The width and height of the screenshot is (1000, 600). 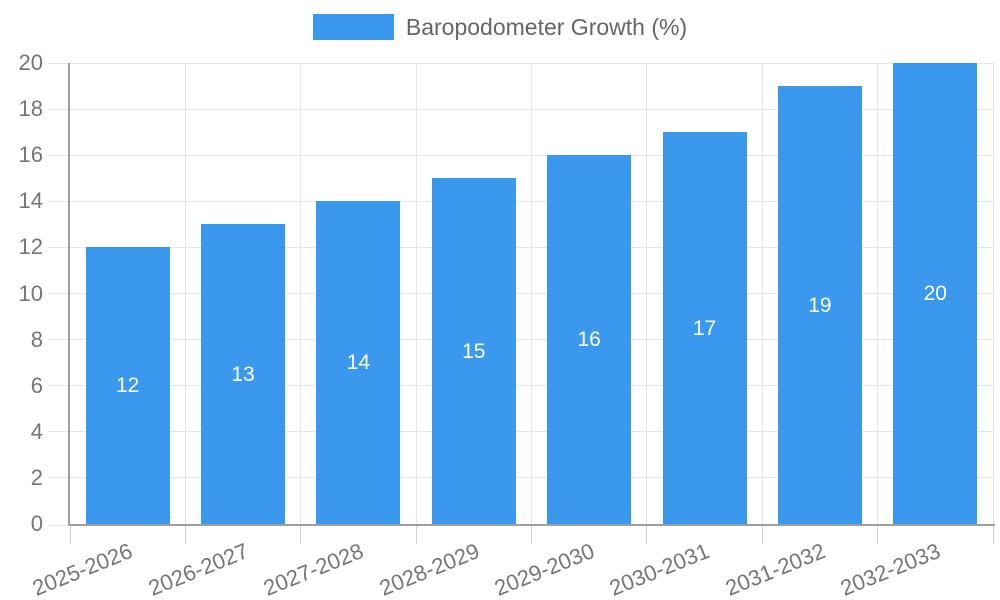 I want to click on y-tick-label: 10, so click(x=30, y=293).